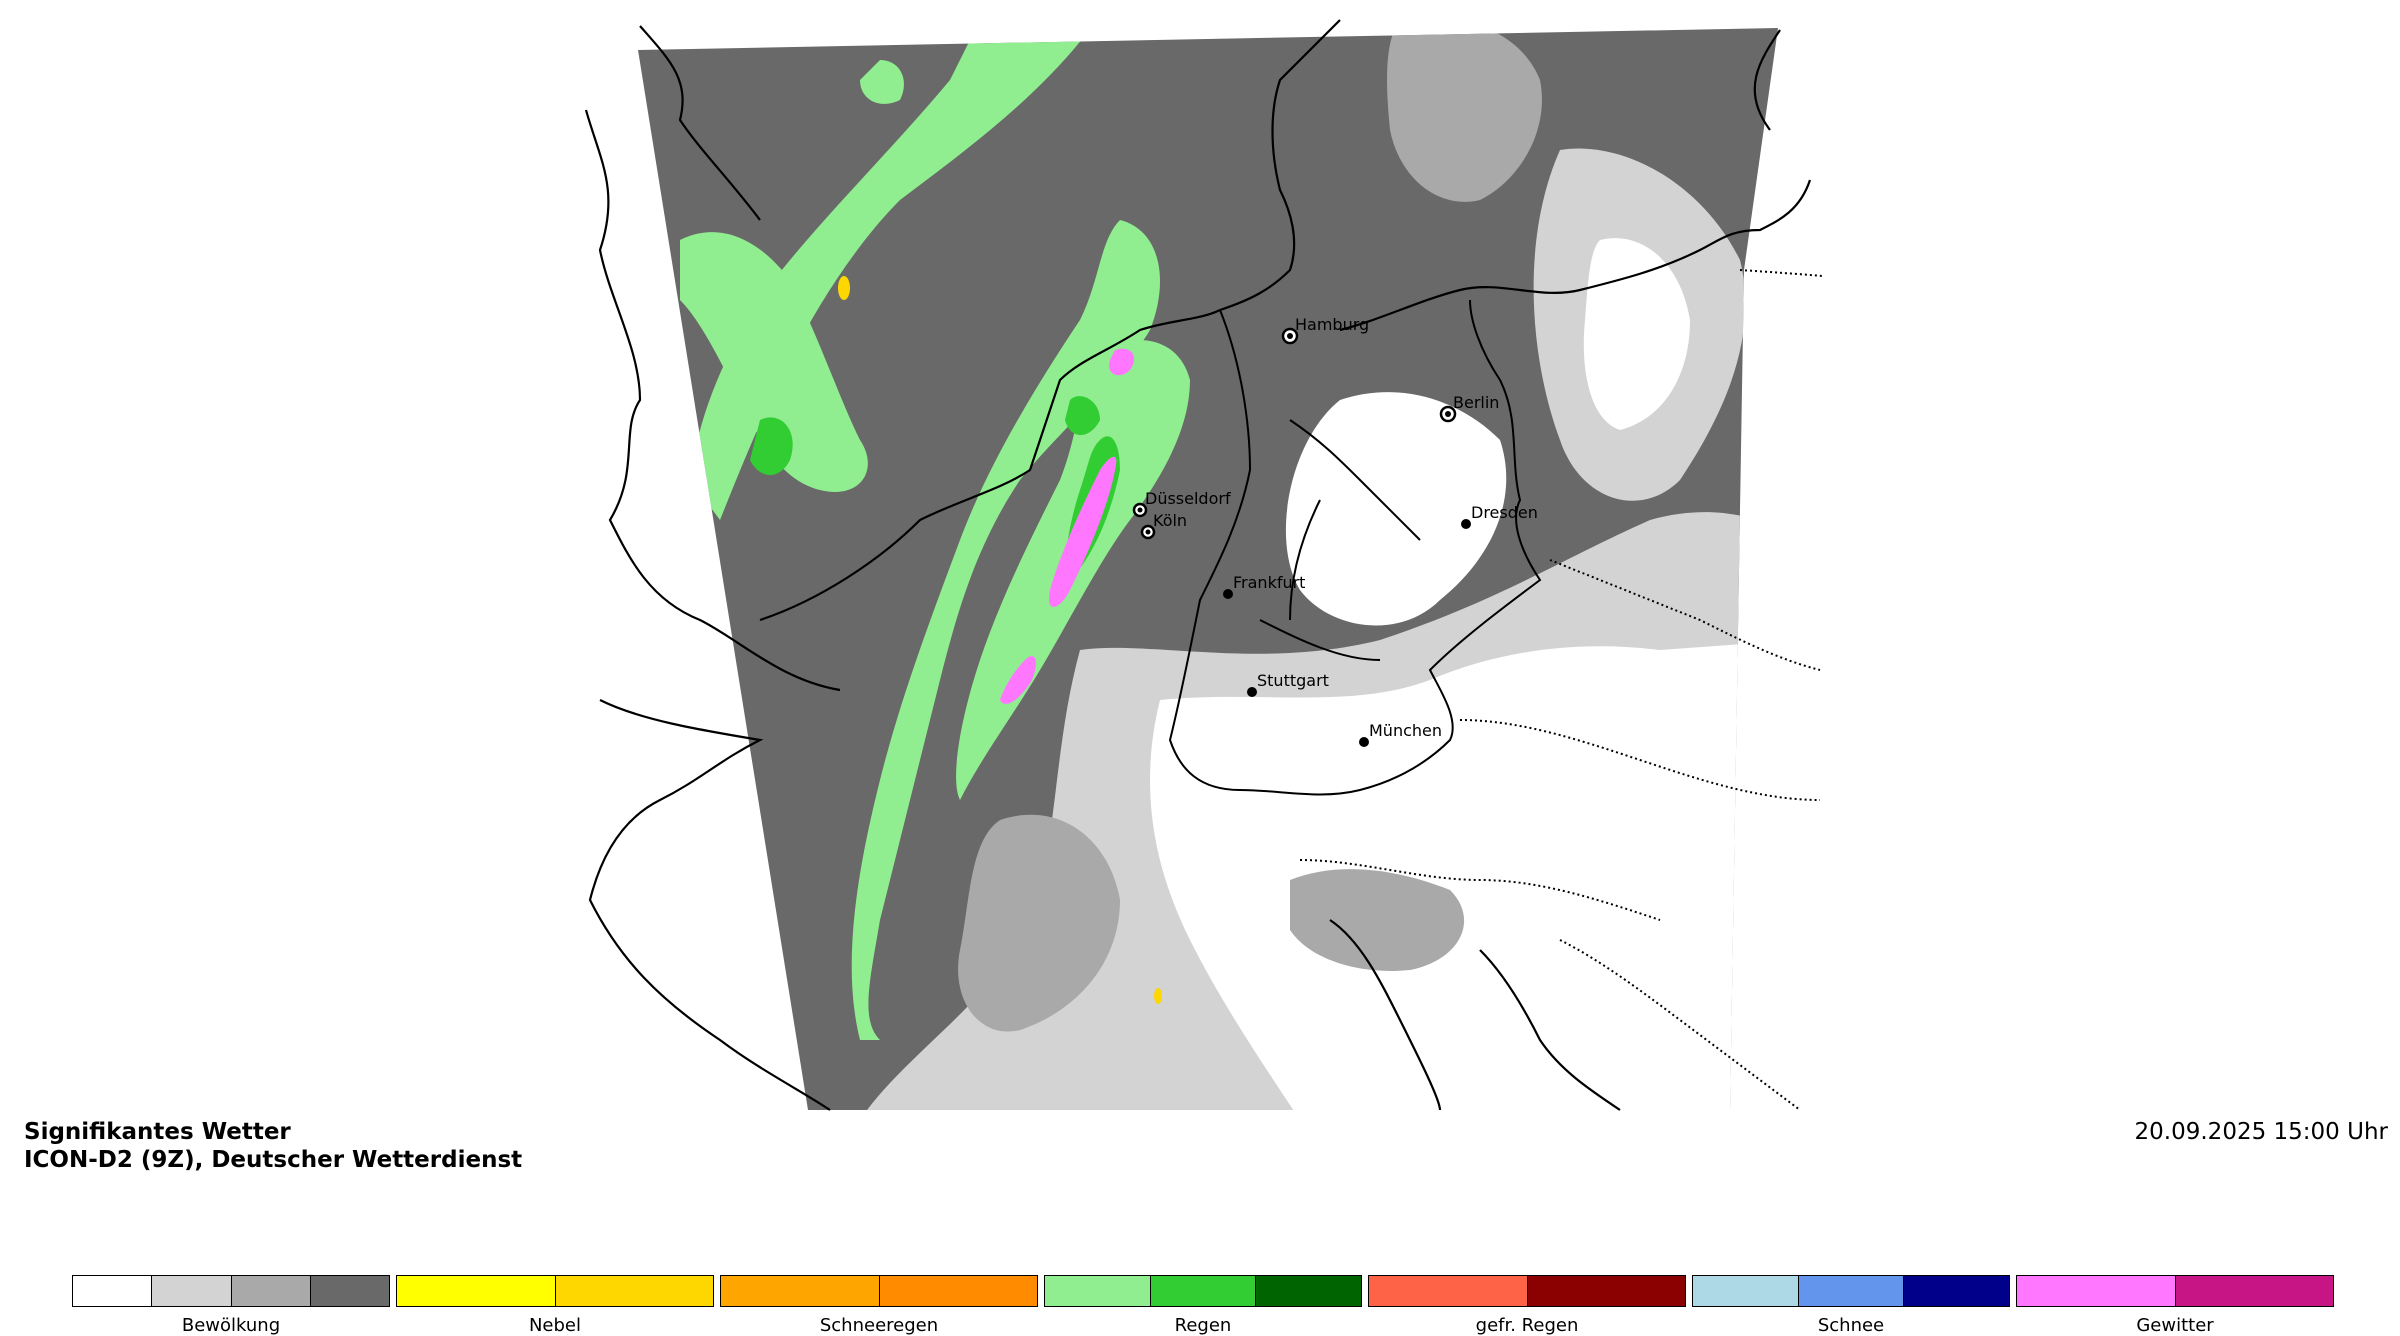 This screenshot has width=2400, height=1336. I want to click on coast-baltic, so click(1575, 255).